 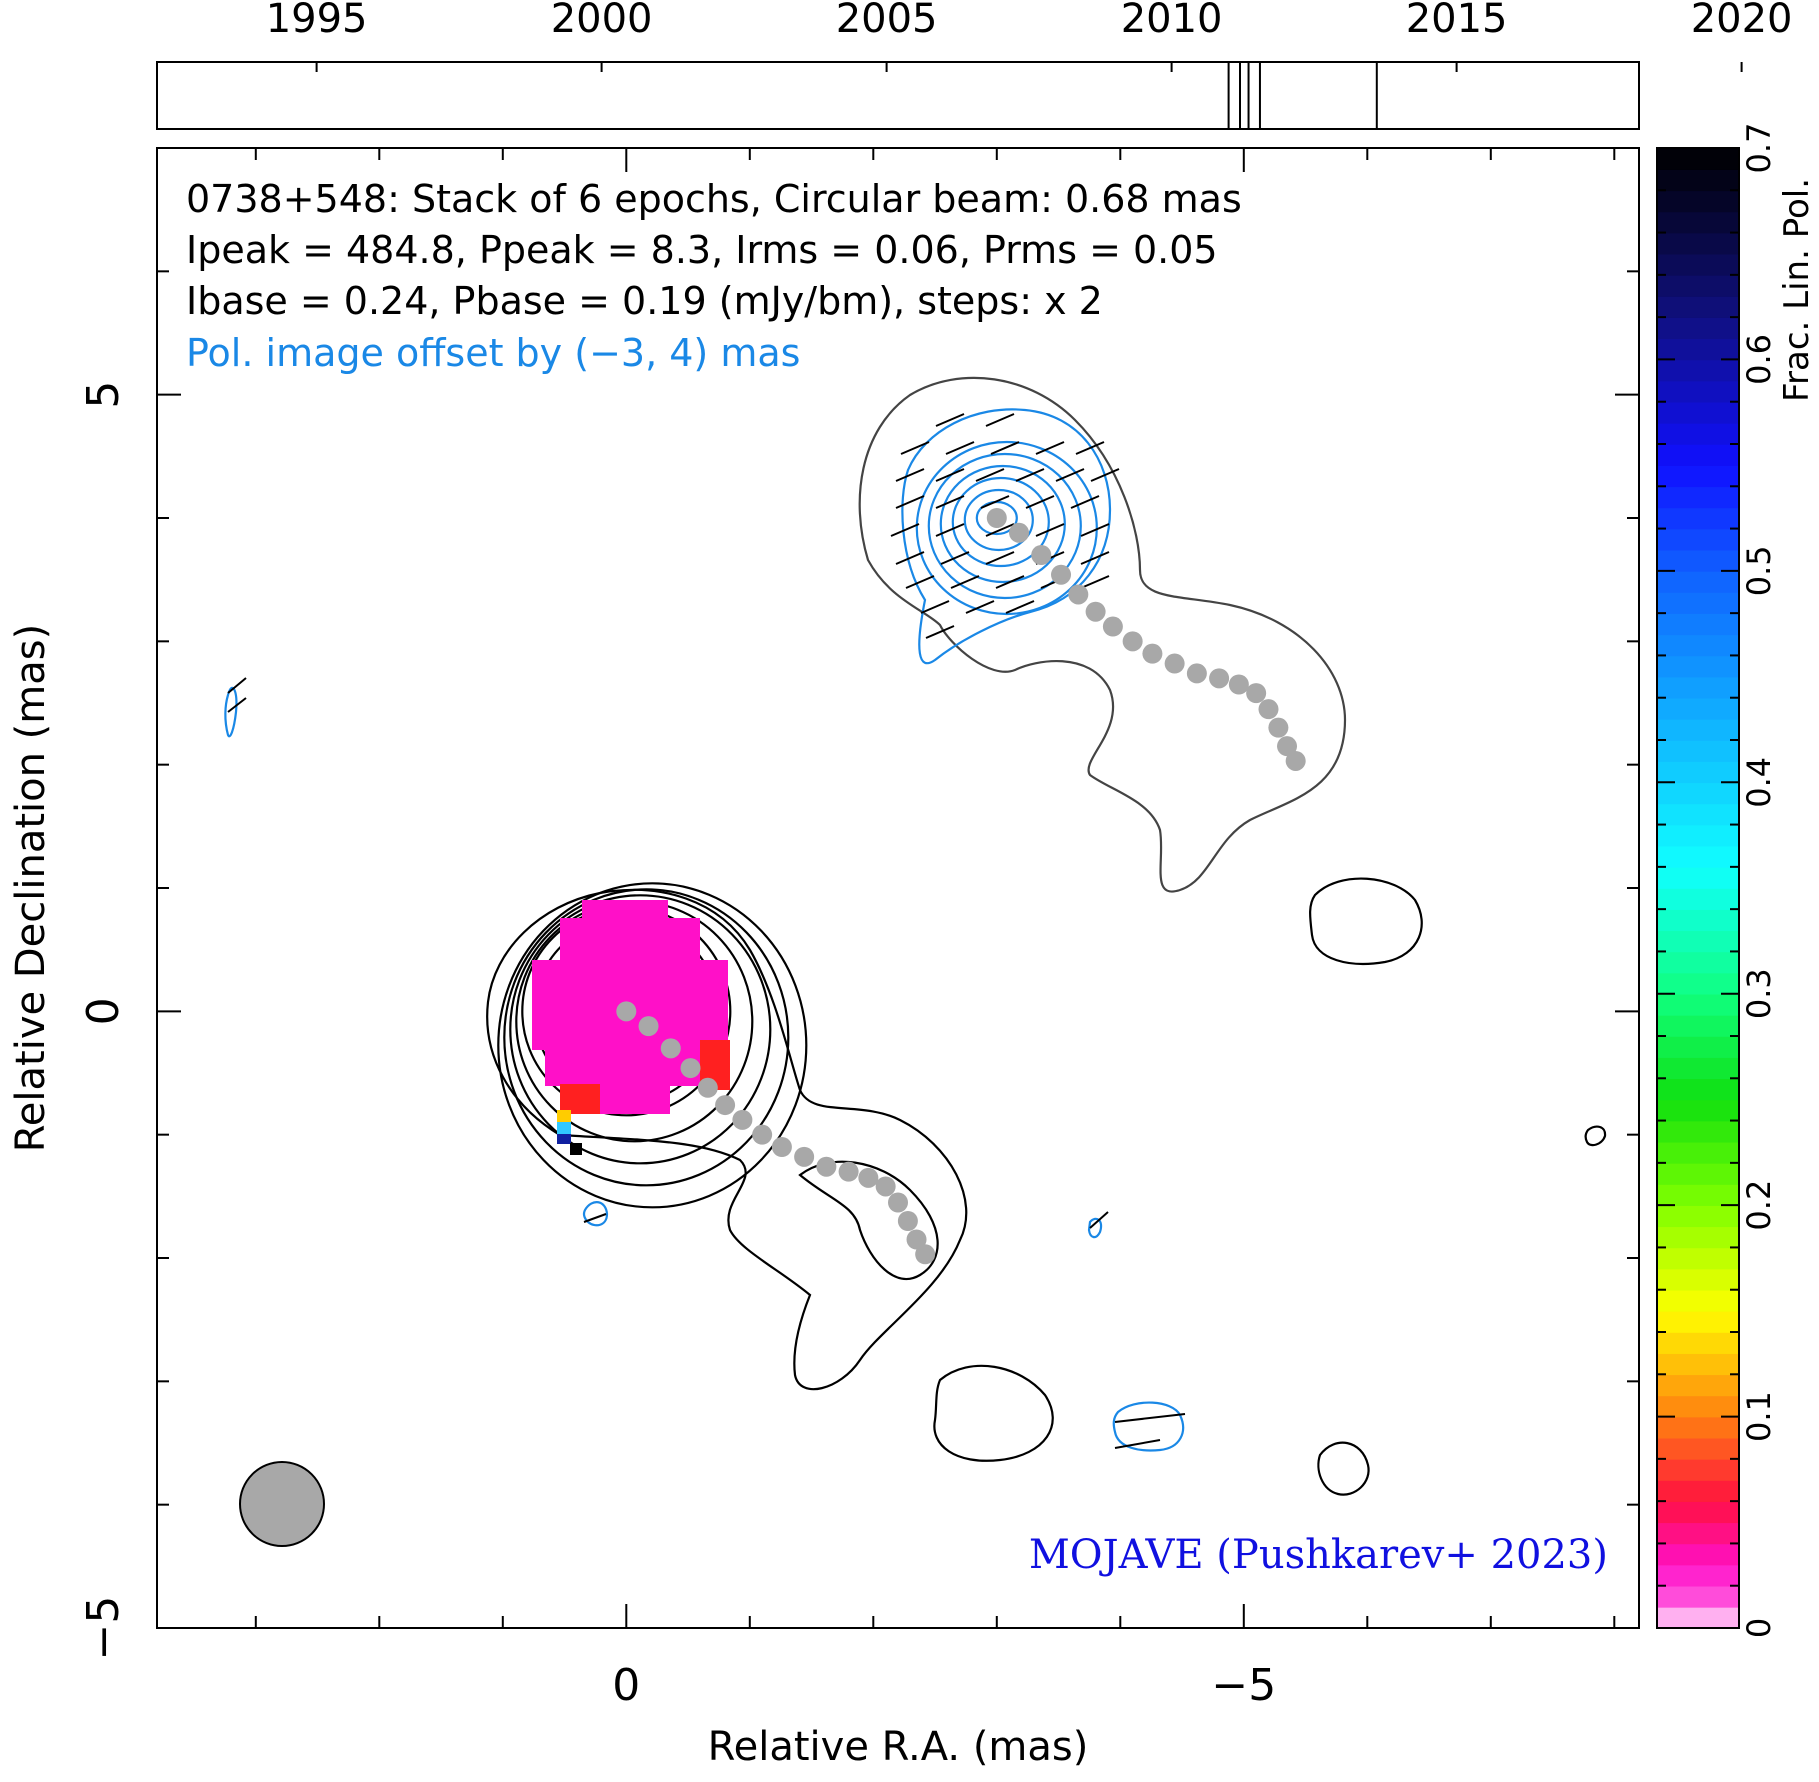 What do you see at coordinates (31, 888) in the screenshot?
I see `y-axis-label: Relative Declination (mas)` at bounding box center [31, 888].